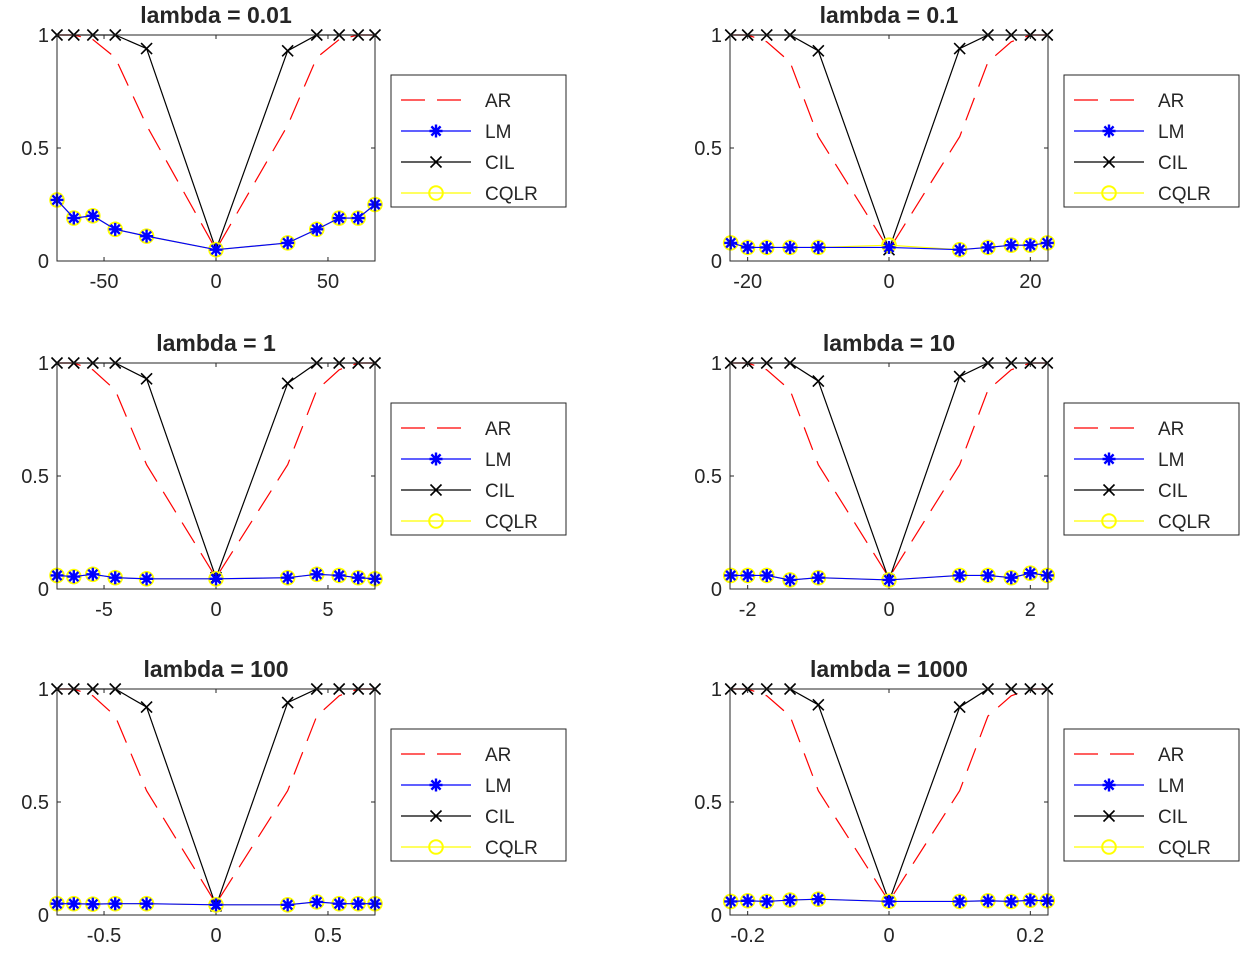  Describe the element at coordinates (747, 282) in the screenshot. I see `x-tick-label: -20` at that location.